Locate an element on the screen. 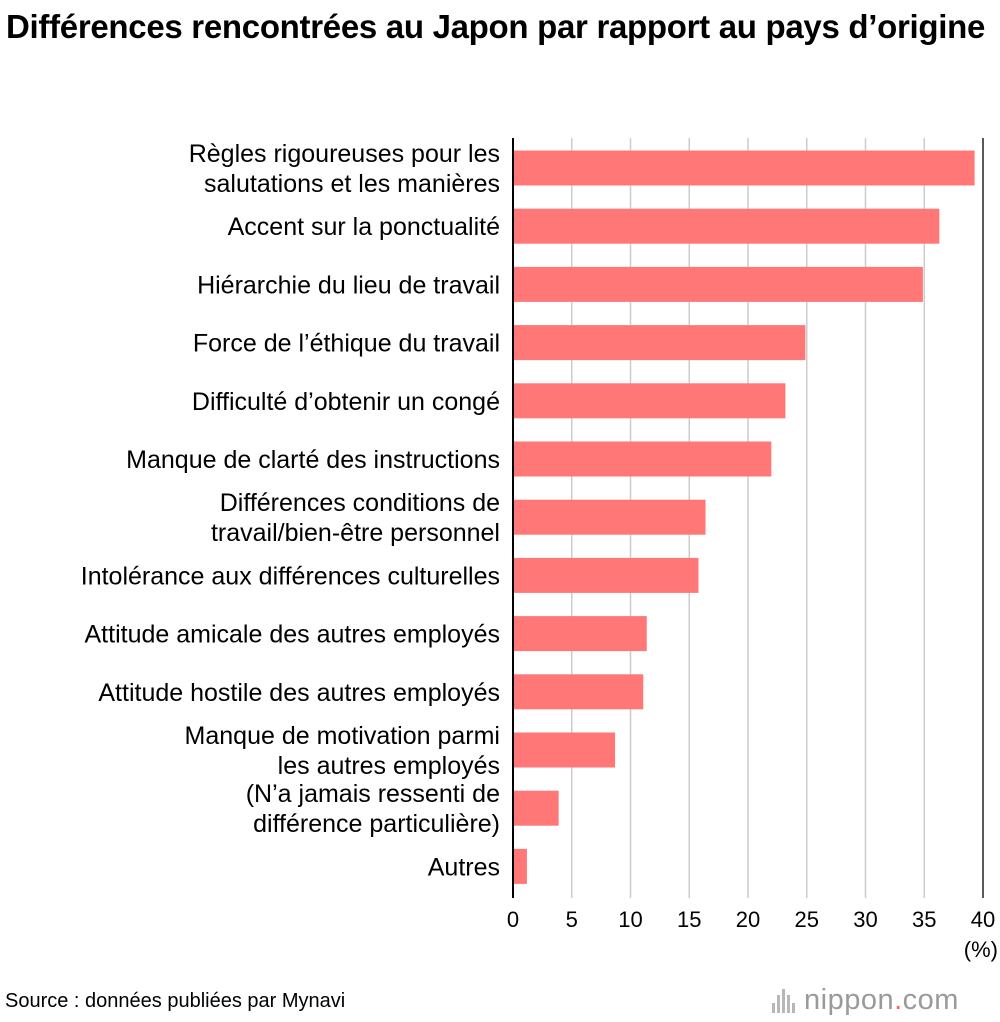 The width and height of the screenshot is (1000, 1022). category-label: Intolérance aux différences culturelles is located at coordinates (290, 576).